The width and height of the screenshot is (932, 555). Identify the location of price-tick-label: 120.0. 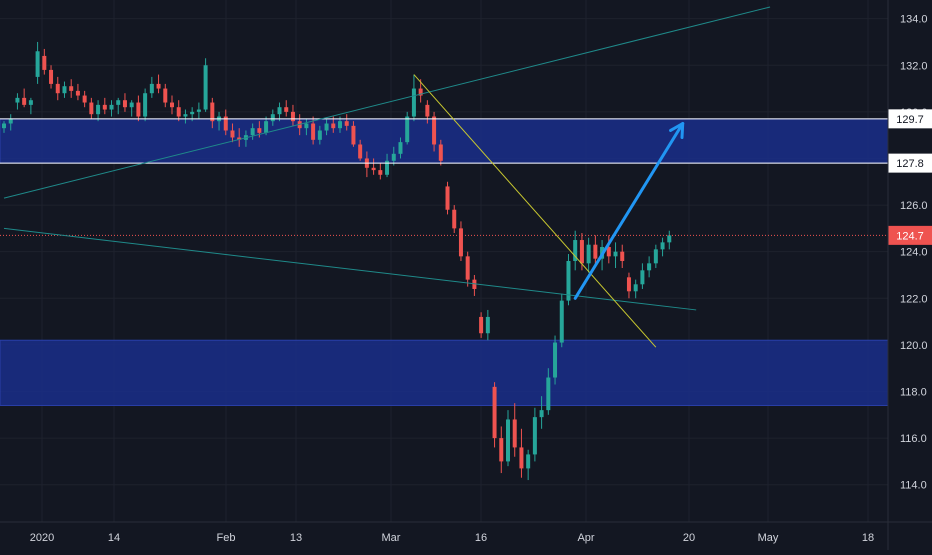
(914, 346).